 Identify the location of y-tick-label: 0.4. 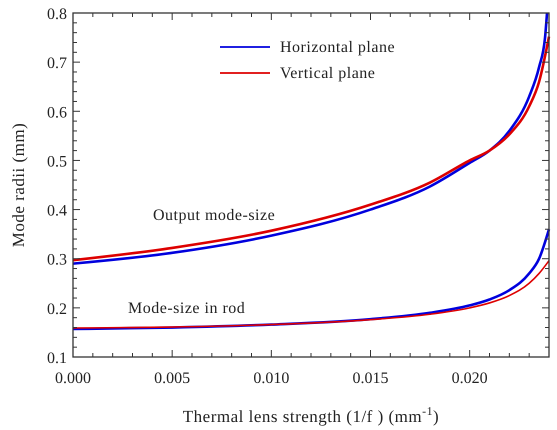
(57, 211).